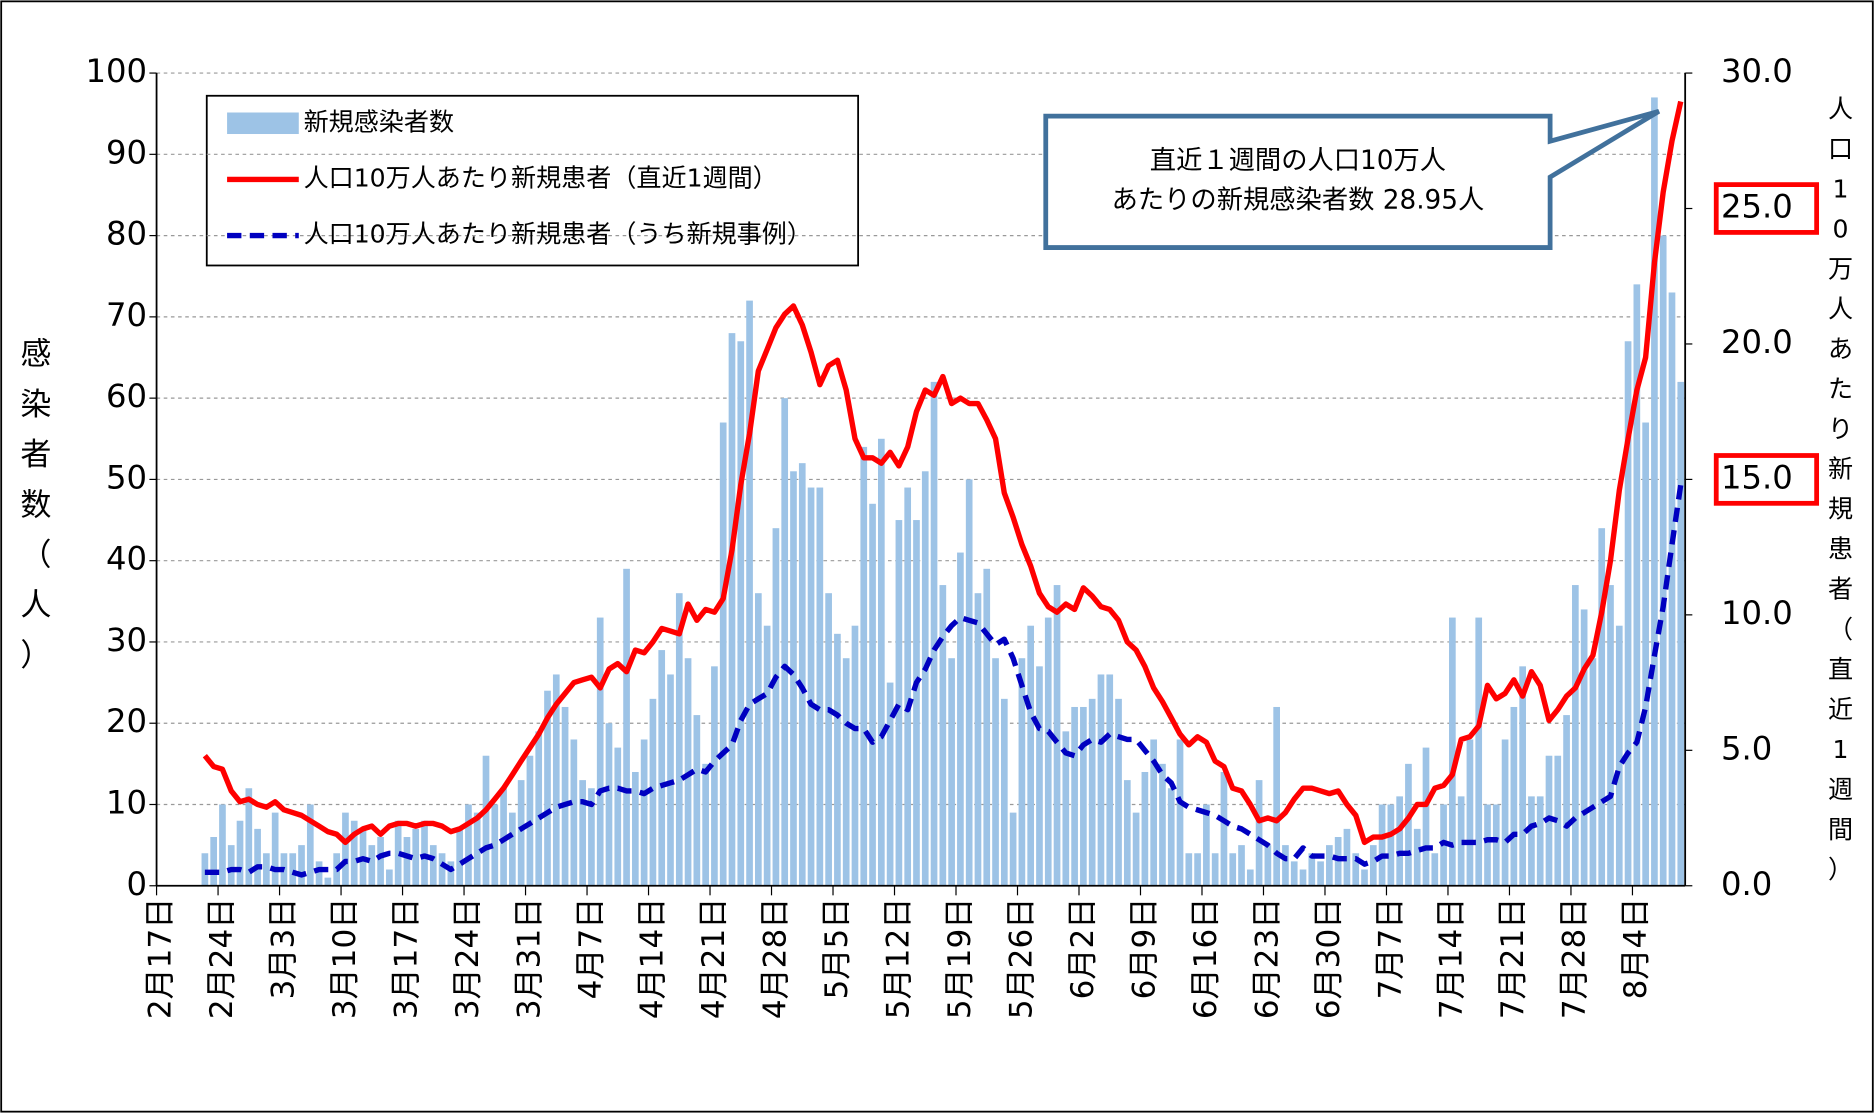 The height and width of the screenshot is (1113, 1874). Describe the element at coordinates (345, 958) in the screenshot. I see `x-tick-label: 3月10日` at that location.